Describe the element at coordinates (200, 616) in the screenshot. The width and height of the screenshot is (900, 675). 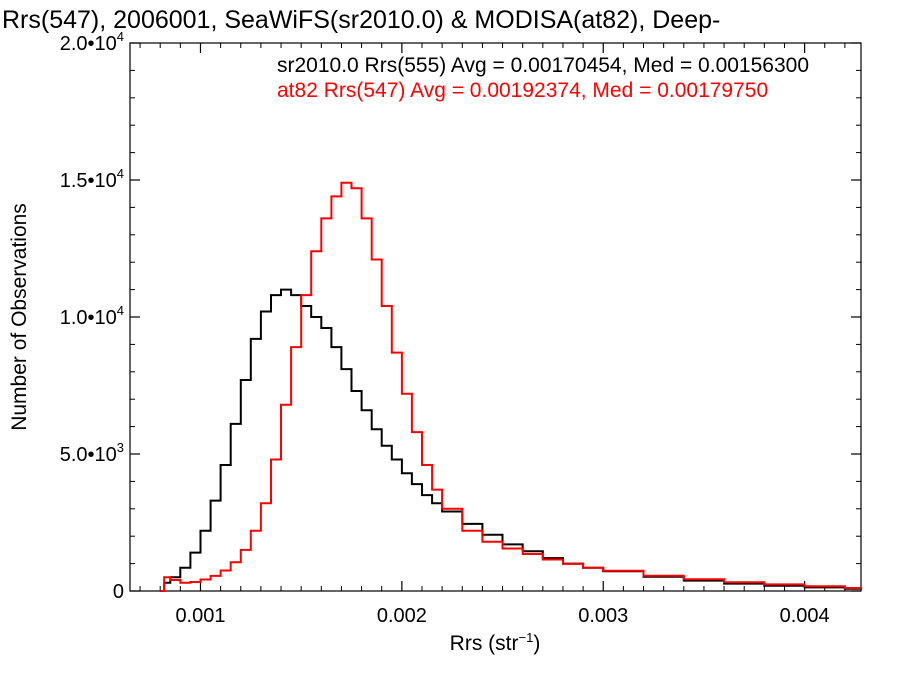
I see `x-tick-label: 0.001` at that location.